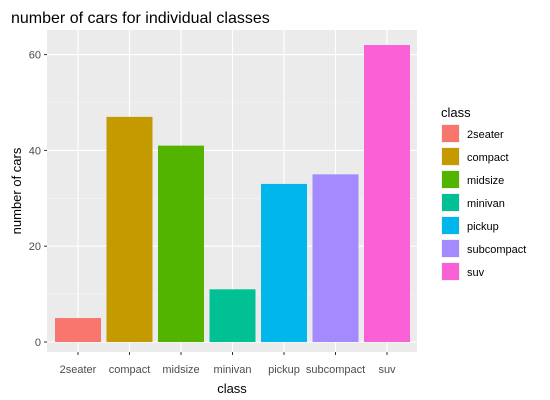 This screenshot has width=550, height=400. What do you see at coordinates (232, 388) in the screenshot?
I see `x-axis-title: class` at bounding box center [232, 388].